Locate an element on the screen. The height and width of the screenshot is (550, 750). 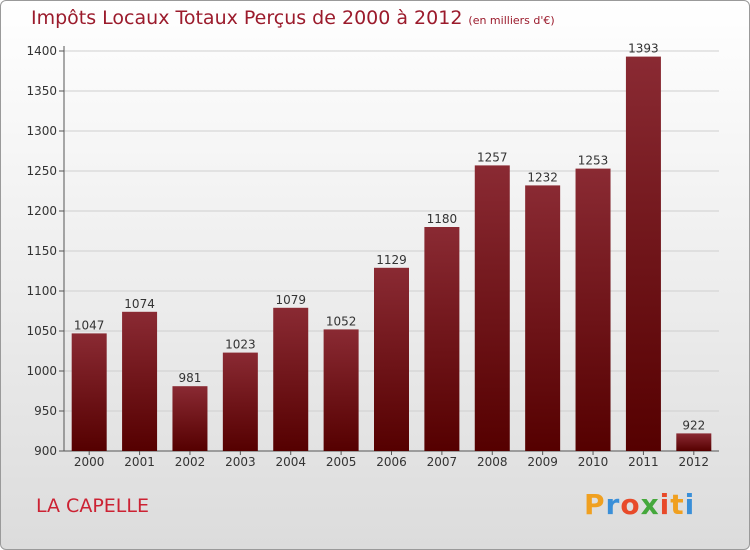
x-tick-label-2009: 2009 is located at coordinates (542, 462).